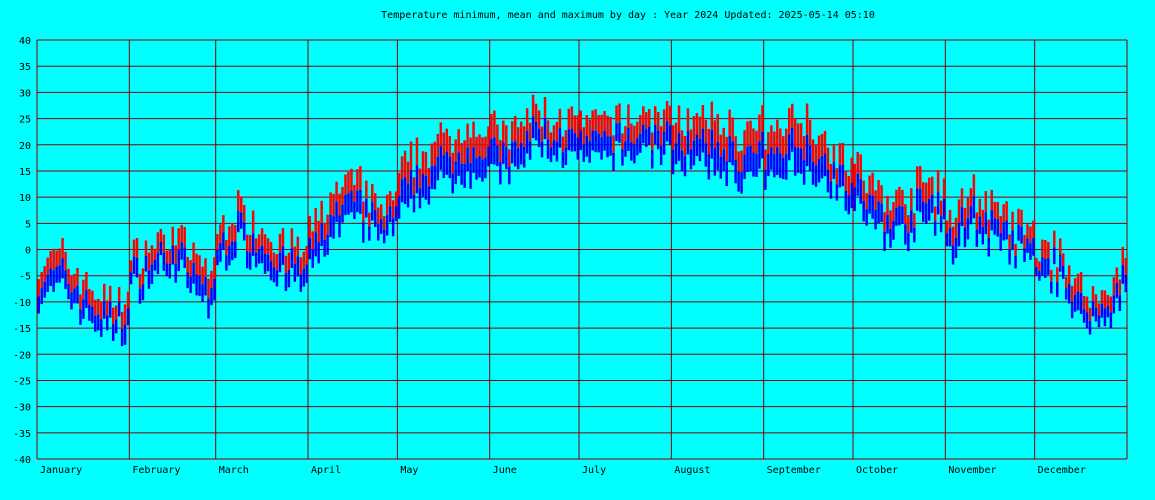 This screenshot has height=500, width=1155. What do you see at coordinates (22, 381) in the screenshot?
I see `y-tick-label: -25` at bounding box center [22, 381].